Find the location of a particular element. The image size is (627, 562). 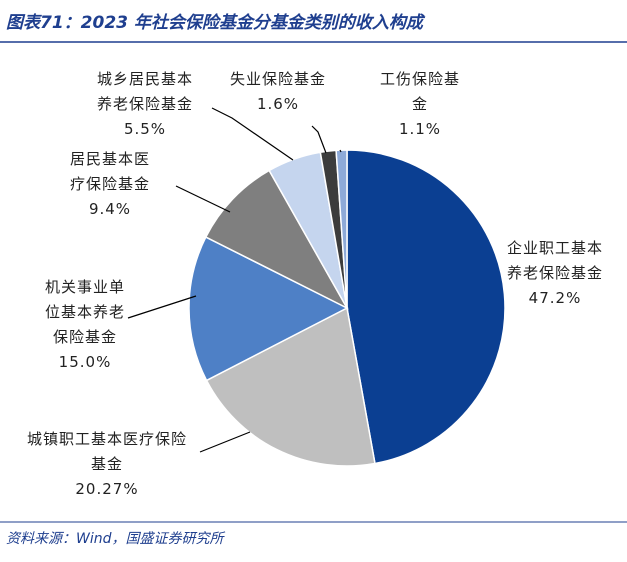

slice-label: 居民基本医疗保险基金 9.4% is located at coordinates (110, 184).